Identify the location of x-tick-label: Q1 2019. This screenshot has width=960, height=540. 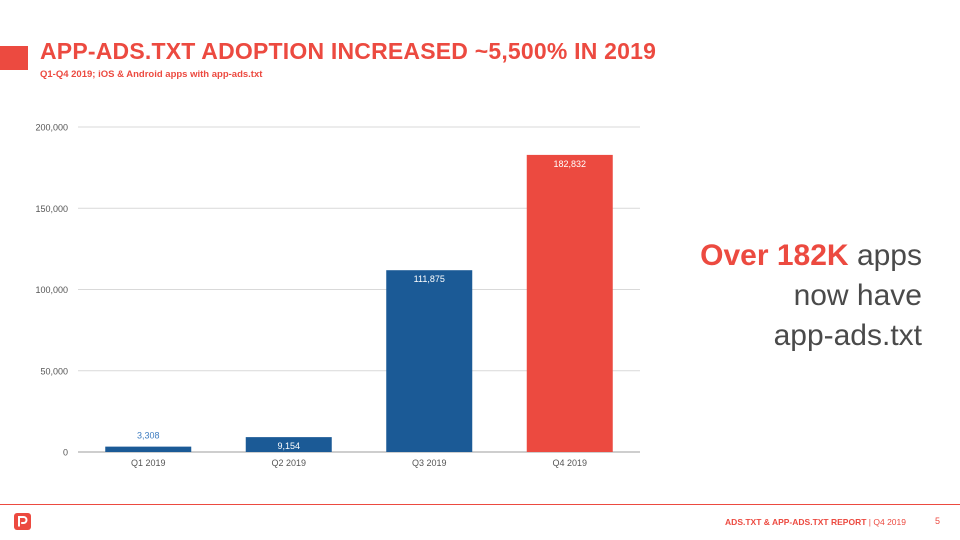
(148, 463).